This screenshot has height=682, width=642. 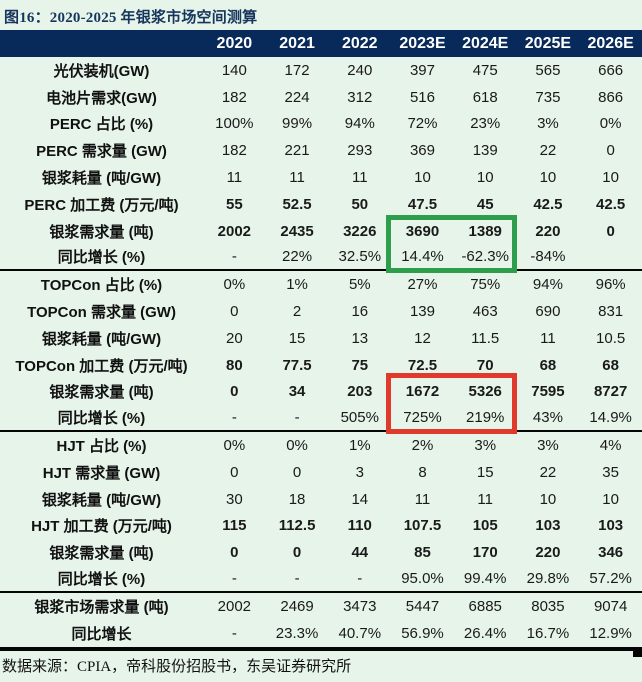 I want to click on header-year: 2021, so click(x=297, y=43).